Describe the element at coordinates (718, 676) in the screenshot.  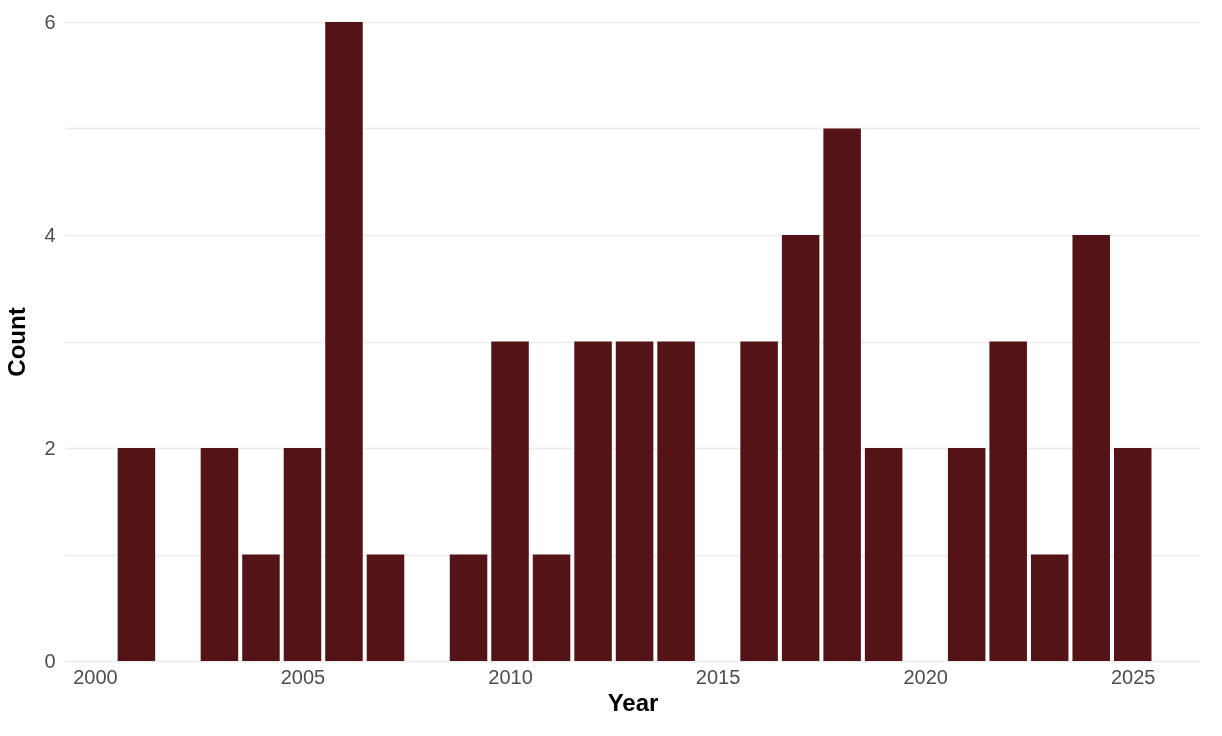
I see `x-tick-label: 2015` at that location.